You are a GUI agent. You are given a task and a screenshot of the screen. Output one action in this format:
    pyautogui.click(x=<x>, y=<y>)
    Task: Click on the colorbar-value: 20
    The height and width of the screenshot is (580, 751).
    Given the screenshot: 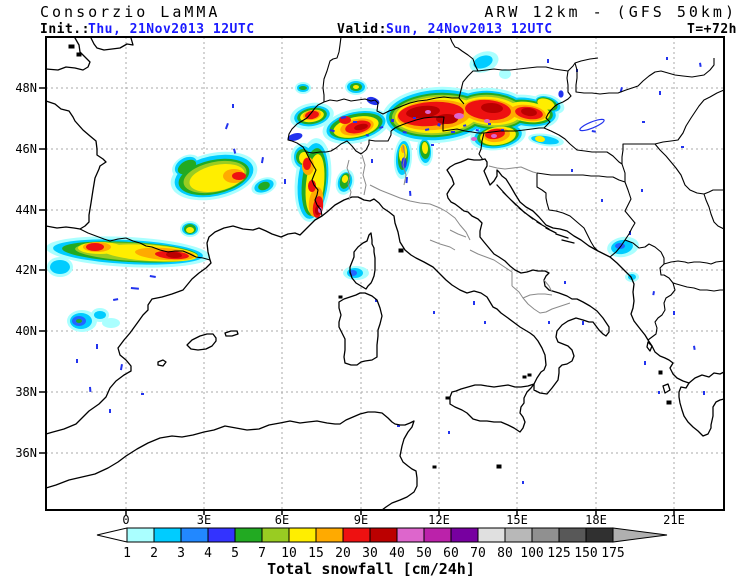 What is the action you would take?
    pyautogui.click(x=343, y=553)
    